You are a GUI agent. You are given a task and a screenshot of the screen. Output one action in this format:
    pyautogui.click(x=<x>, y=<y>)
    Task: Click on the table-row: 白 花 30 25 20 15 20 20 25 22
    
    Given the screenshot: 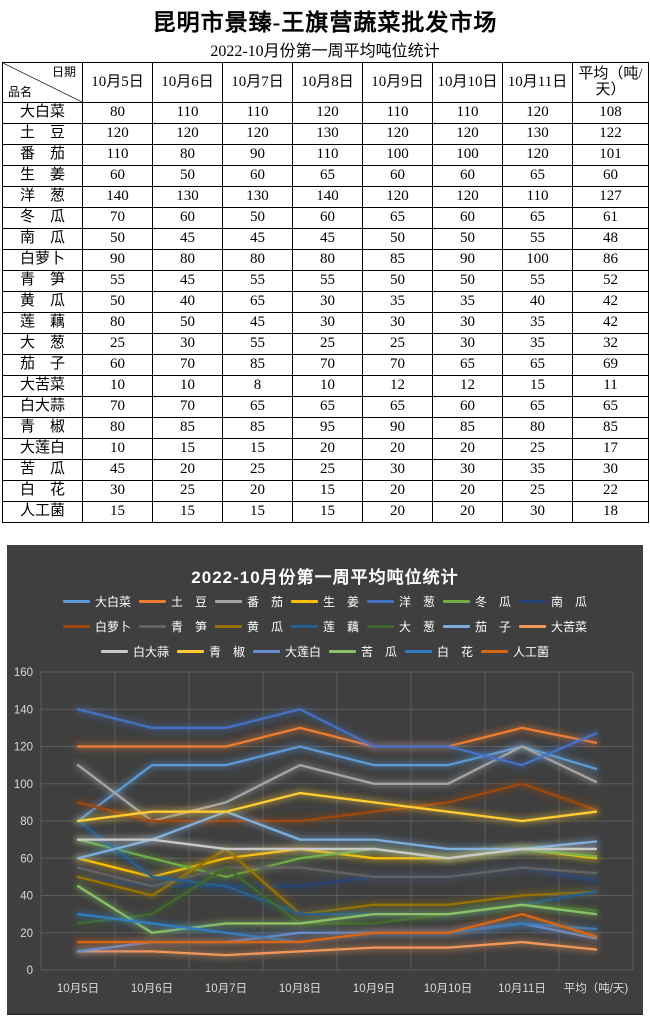 What is the action you would take?
    pyautogui.click(x=325, y=491)
    